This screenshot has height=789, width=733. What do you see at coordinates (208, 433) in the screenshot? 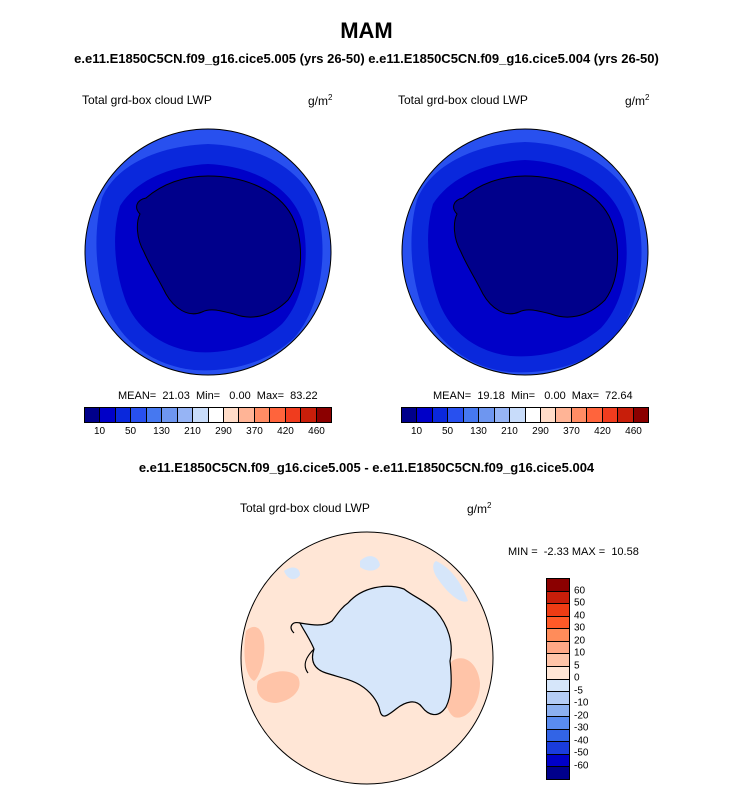
I see `panel-1-colorbar-labels: 10 50 130 210 290 370 420 460` at bounding box center [208, 433].